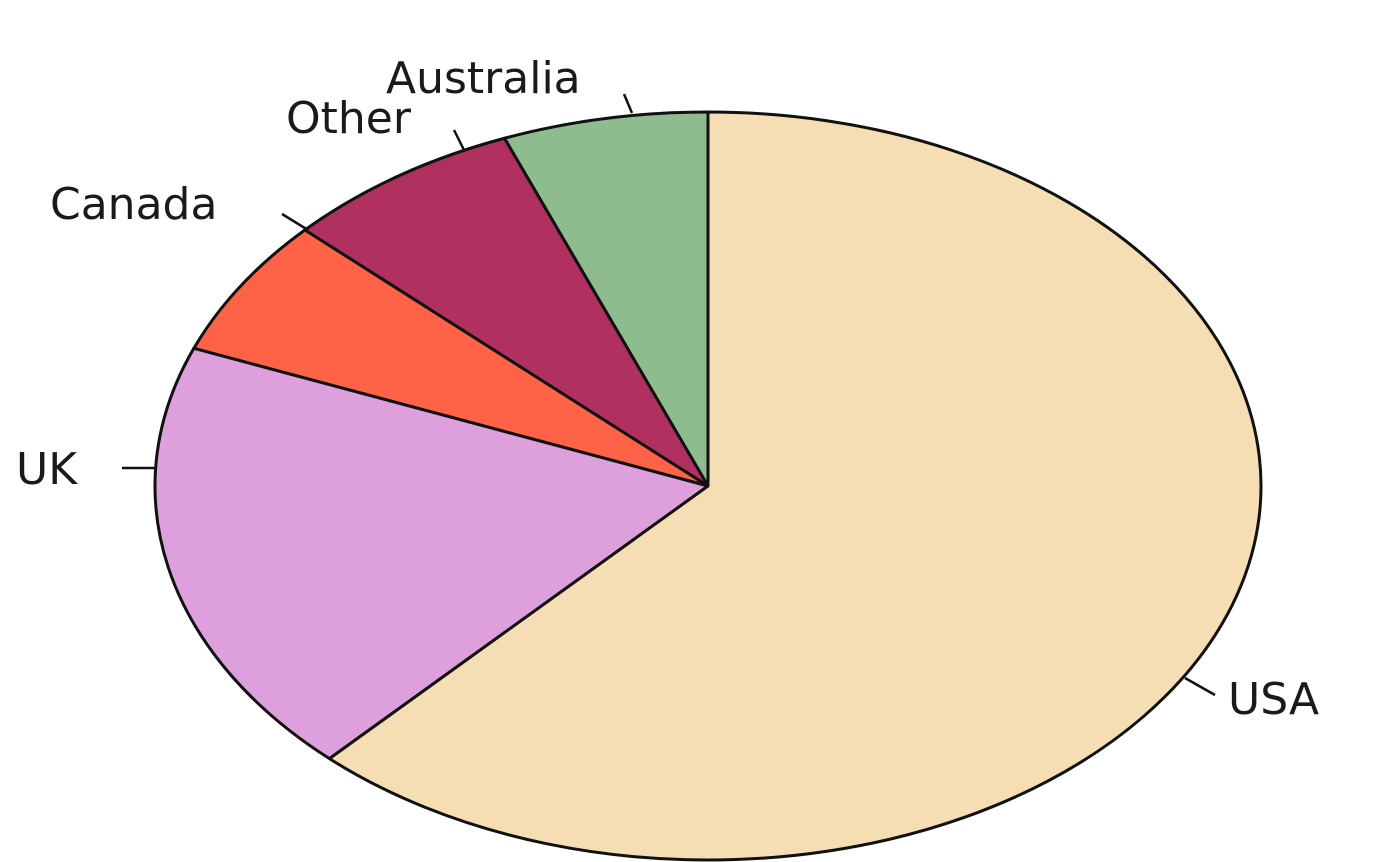 The height and width of the screenshot is (862, 1373). What do you see at coordinates (133, 204) in the screenshot?
I see `slice-label-canada: Canada` at bounding box center [133, 204].